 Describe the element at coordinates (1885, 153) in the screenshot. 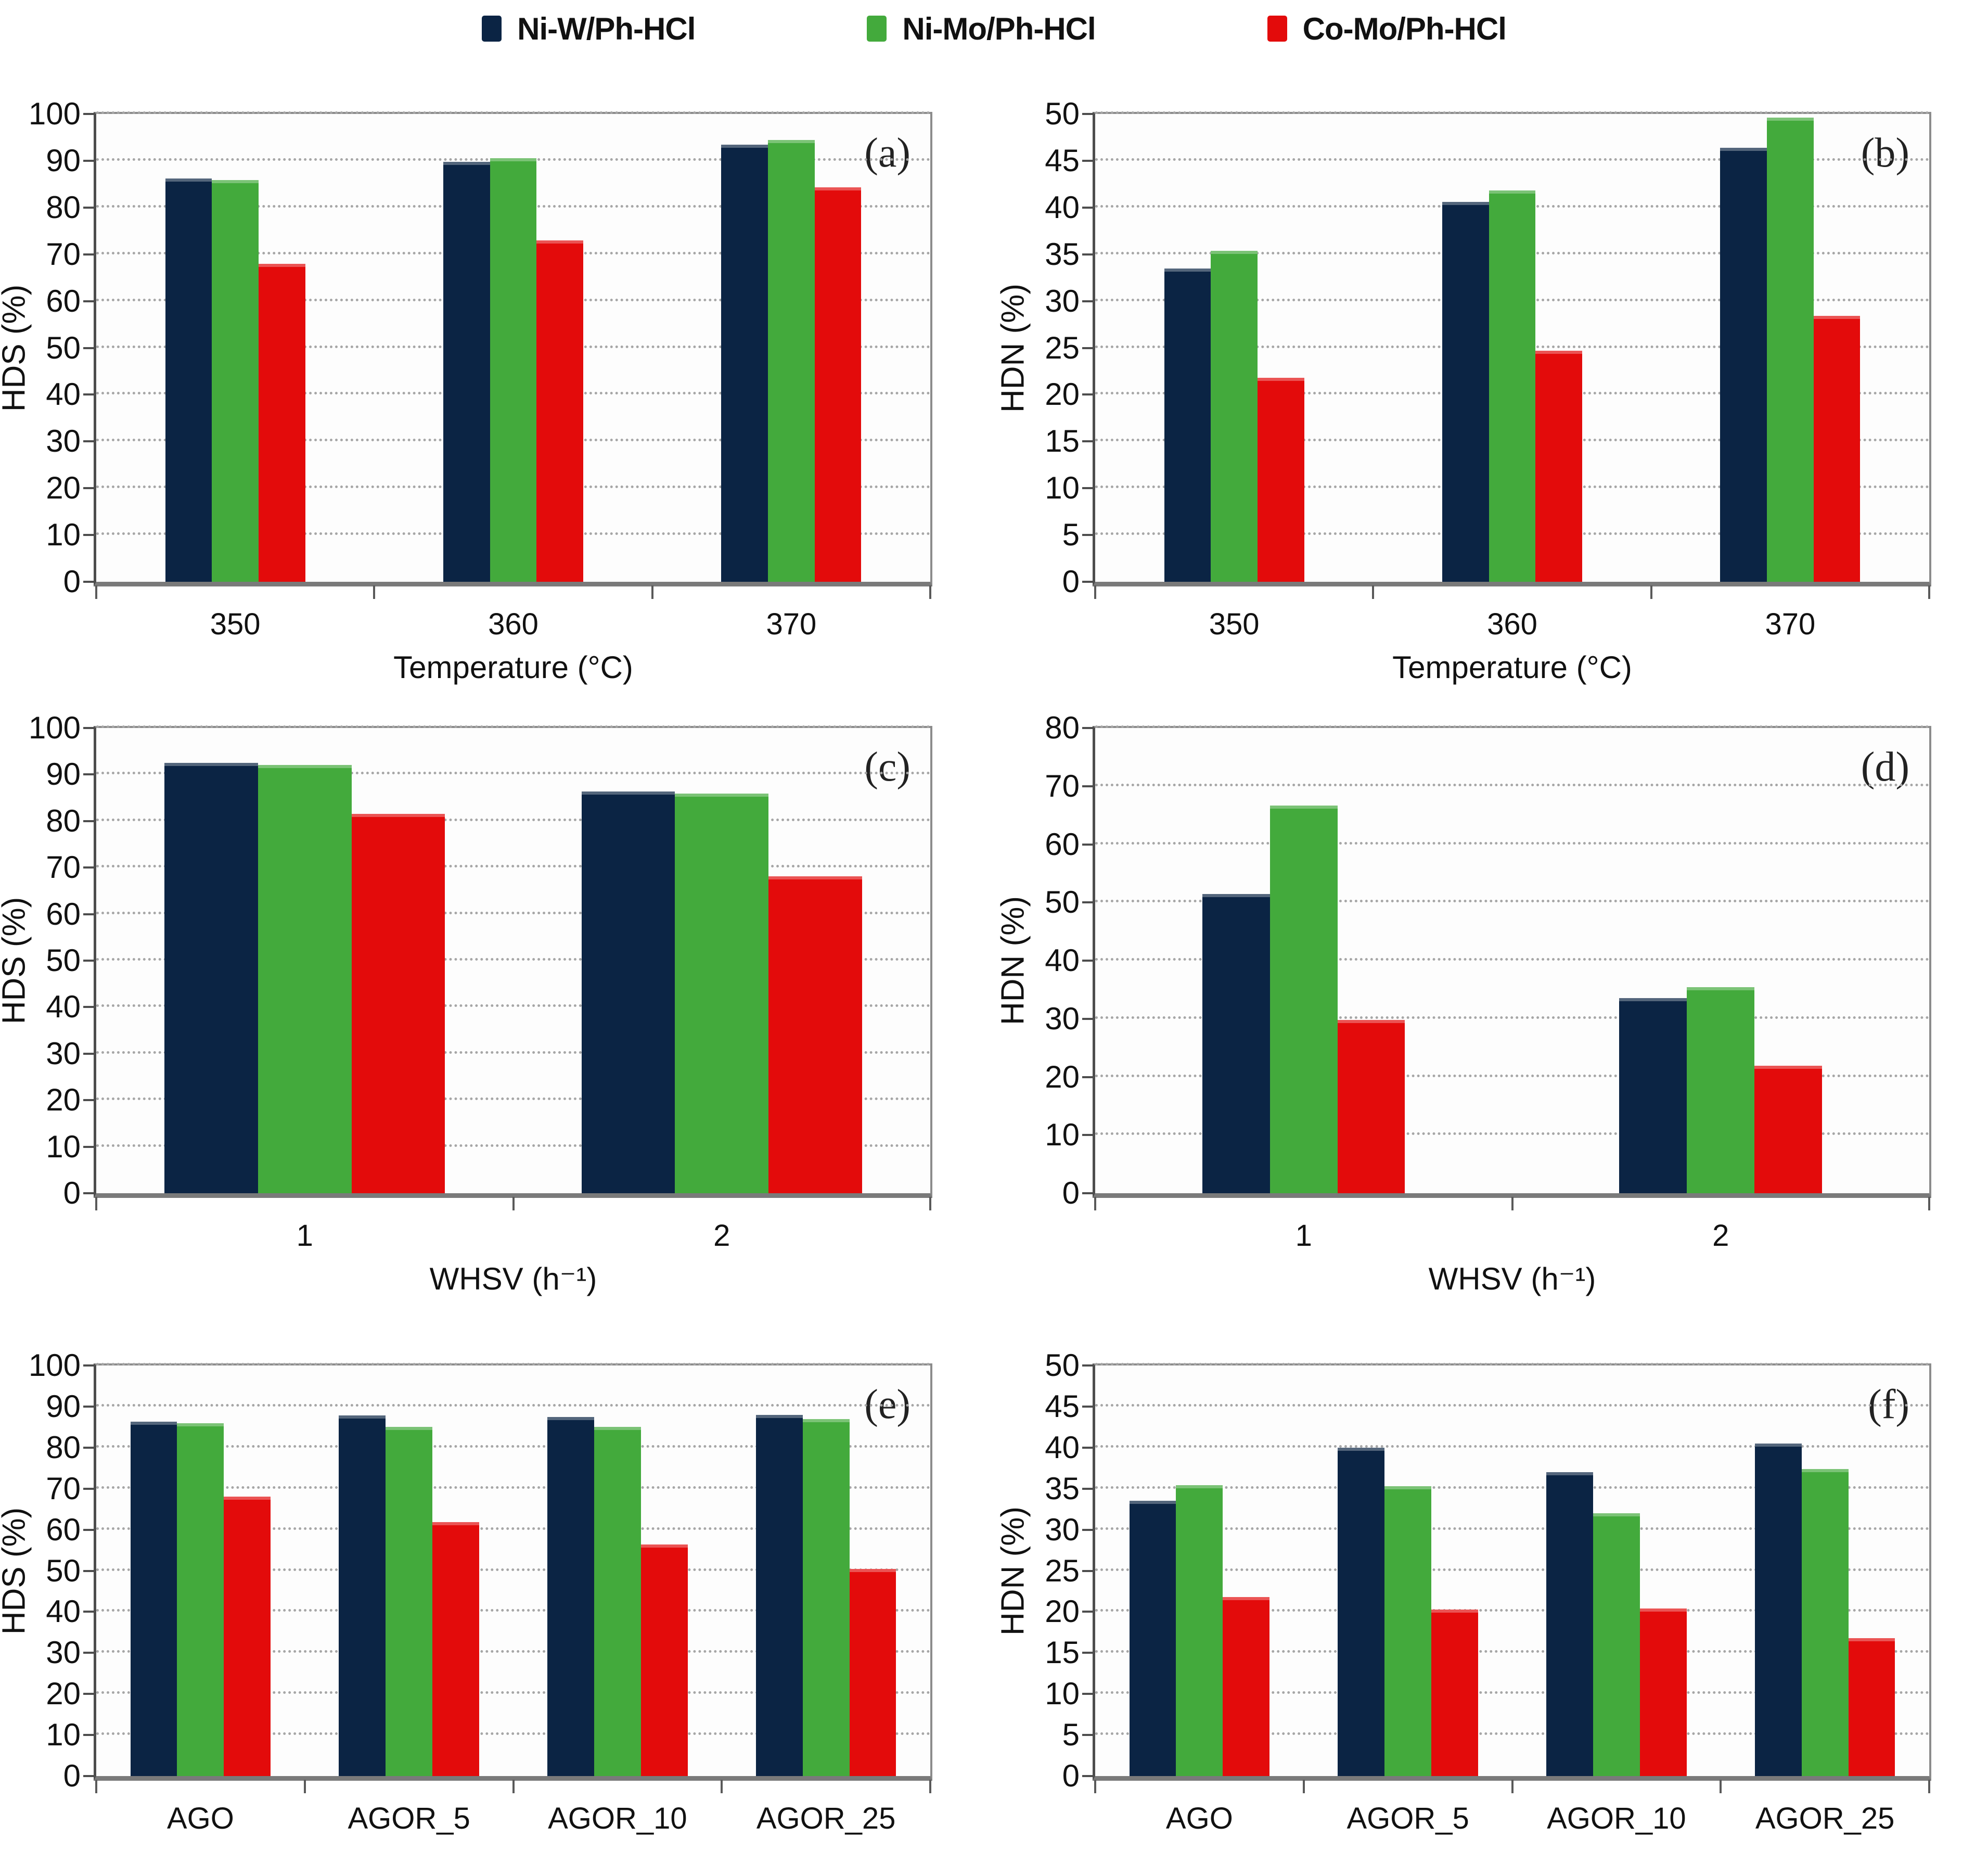

I see `panel-b-letter: (b)` at that location.